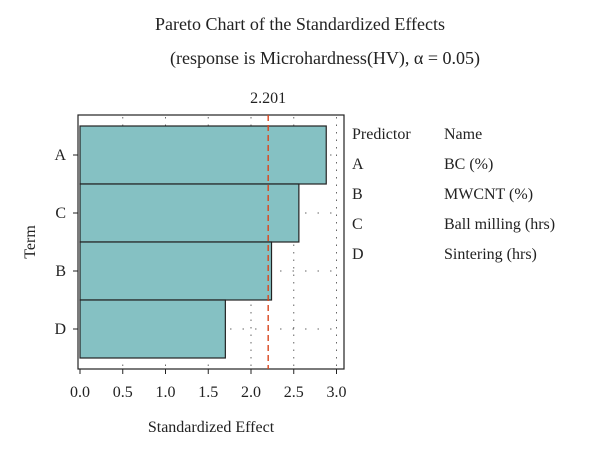 The width and height of the screenshot is (600, 454). Describe the element at coordinates (123, 392) in the screenshot. I see `x-tick-label-1: 0.5` at that location.